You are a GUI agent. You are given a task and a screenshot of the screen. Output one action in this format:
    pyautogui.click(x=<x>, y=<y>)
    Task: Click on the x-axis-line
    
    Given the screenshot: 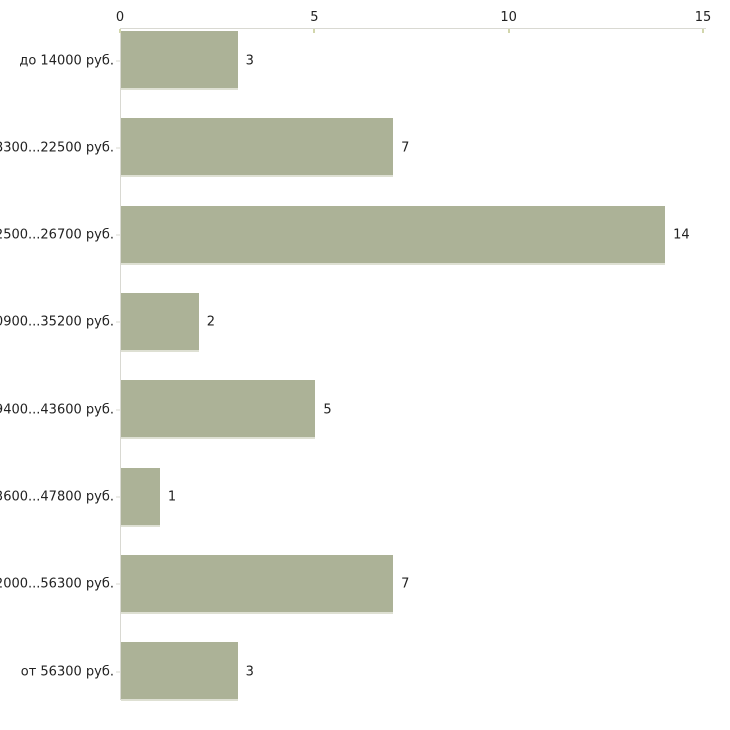 What is the action you would take?
    pyautogui.click(x=413, y=28)
    